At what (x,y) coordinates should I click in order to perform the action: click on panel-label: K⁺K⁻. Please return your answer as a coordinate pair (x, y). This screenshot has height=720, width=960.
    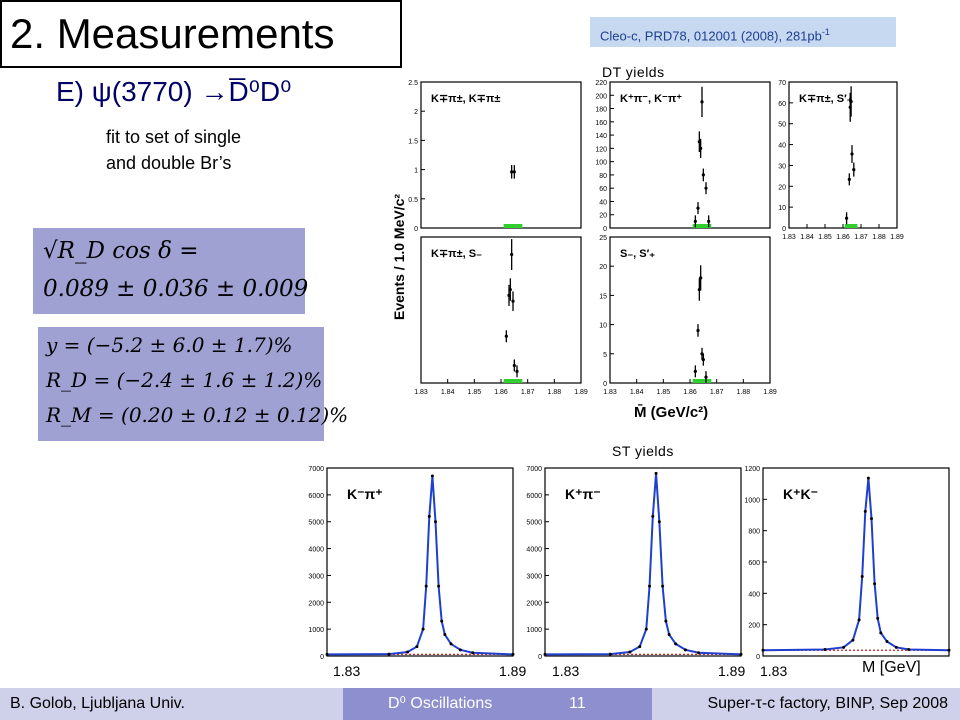
    Looking at the image, I should click on (800, 494).